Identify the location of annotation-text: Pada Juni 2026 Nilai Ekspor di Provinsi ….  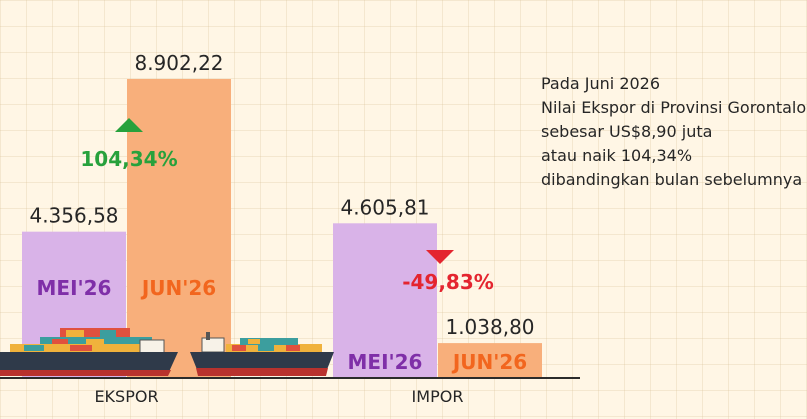
(674, 132).